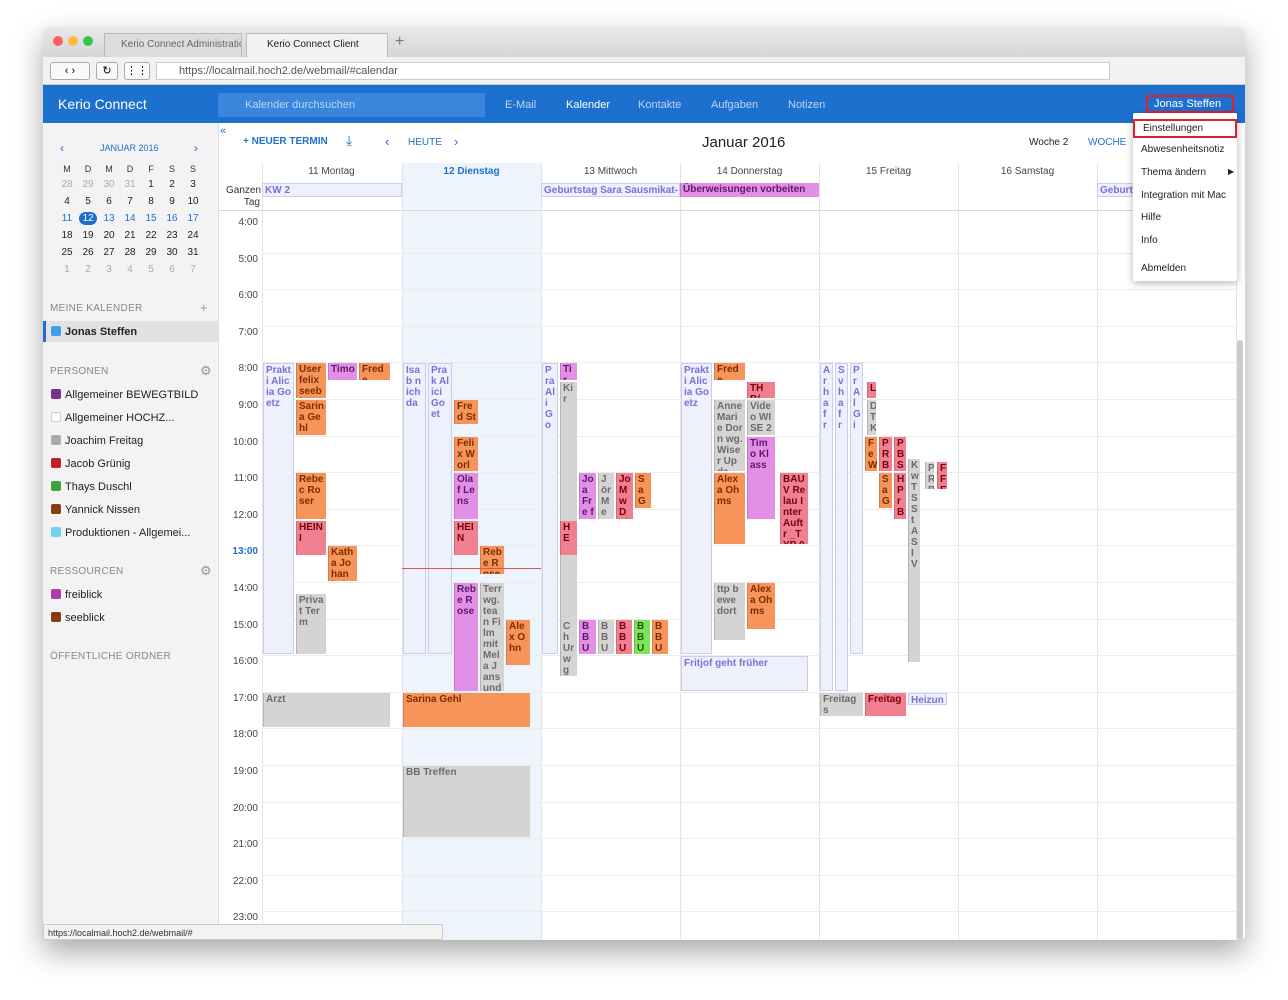  I want to click on close-button, so click(58, 41).